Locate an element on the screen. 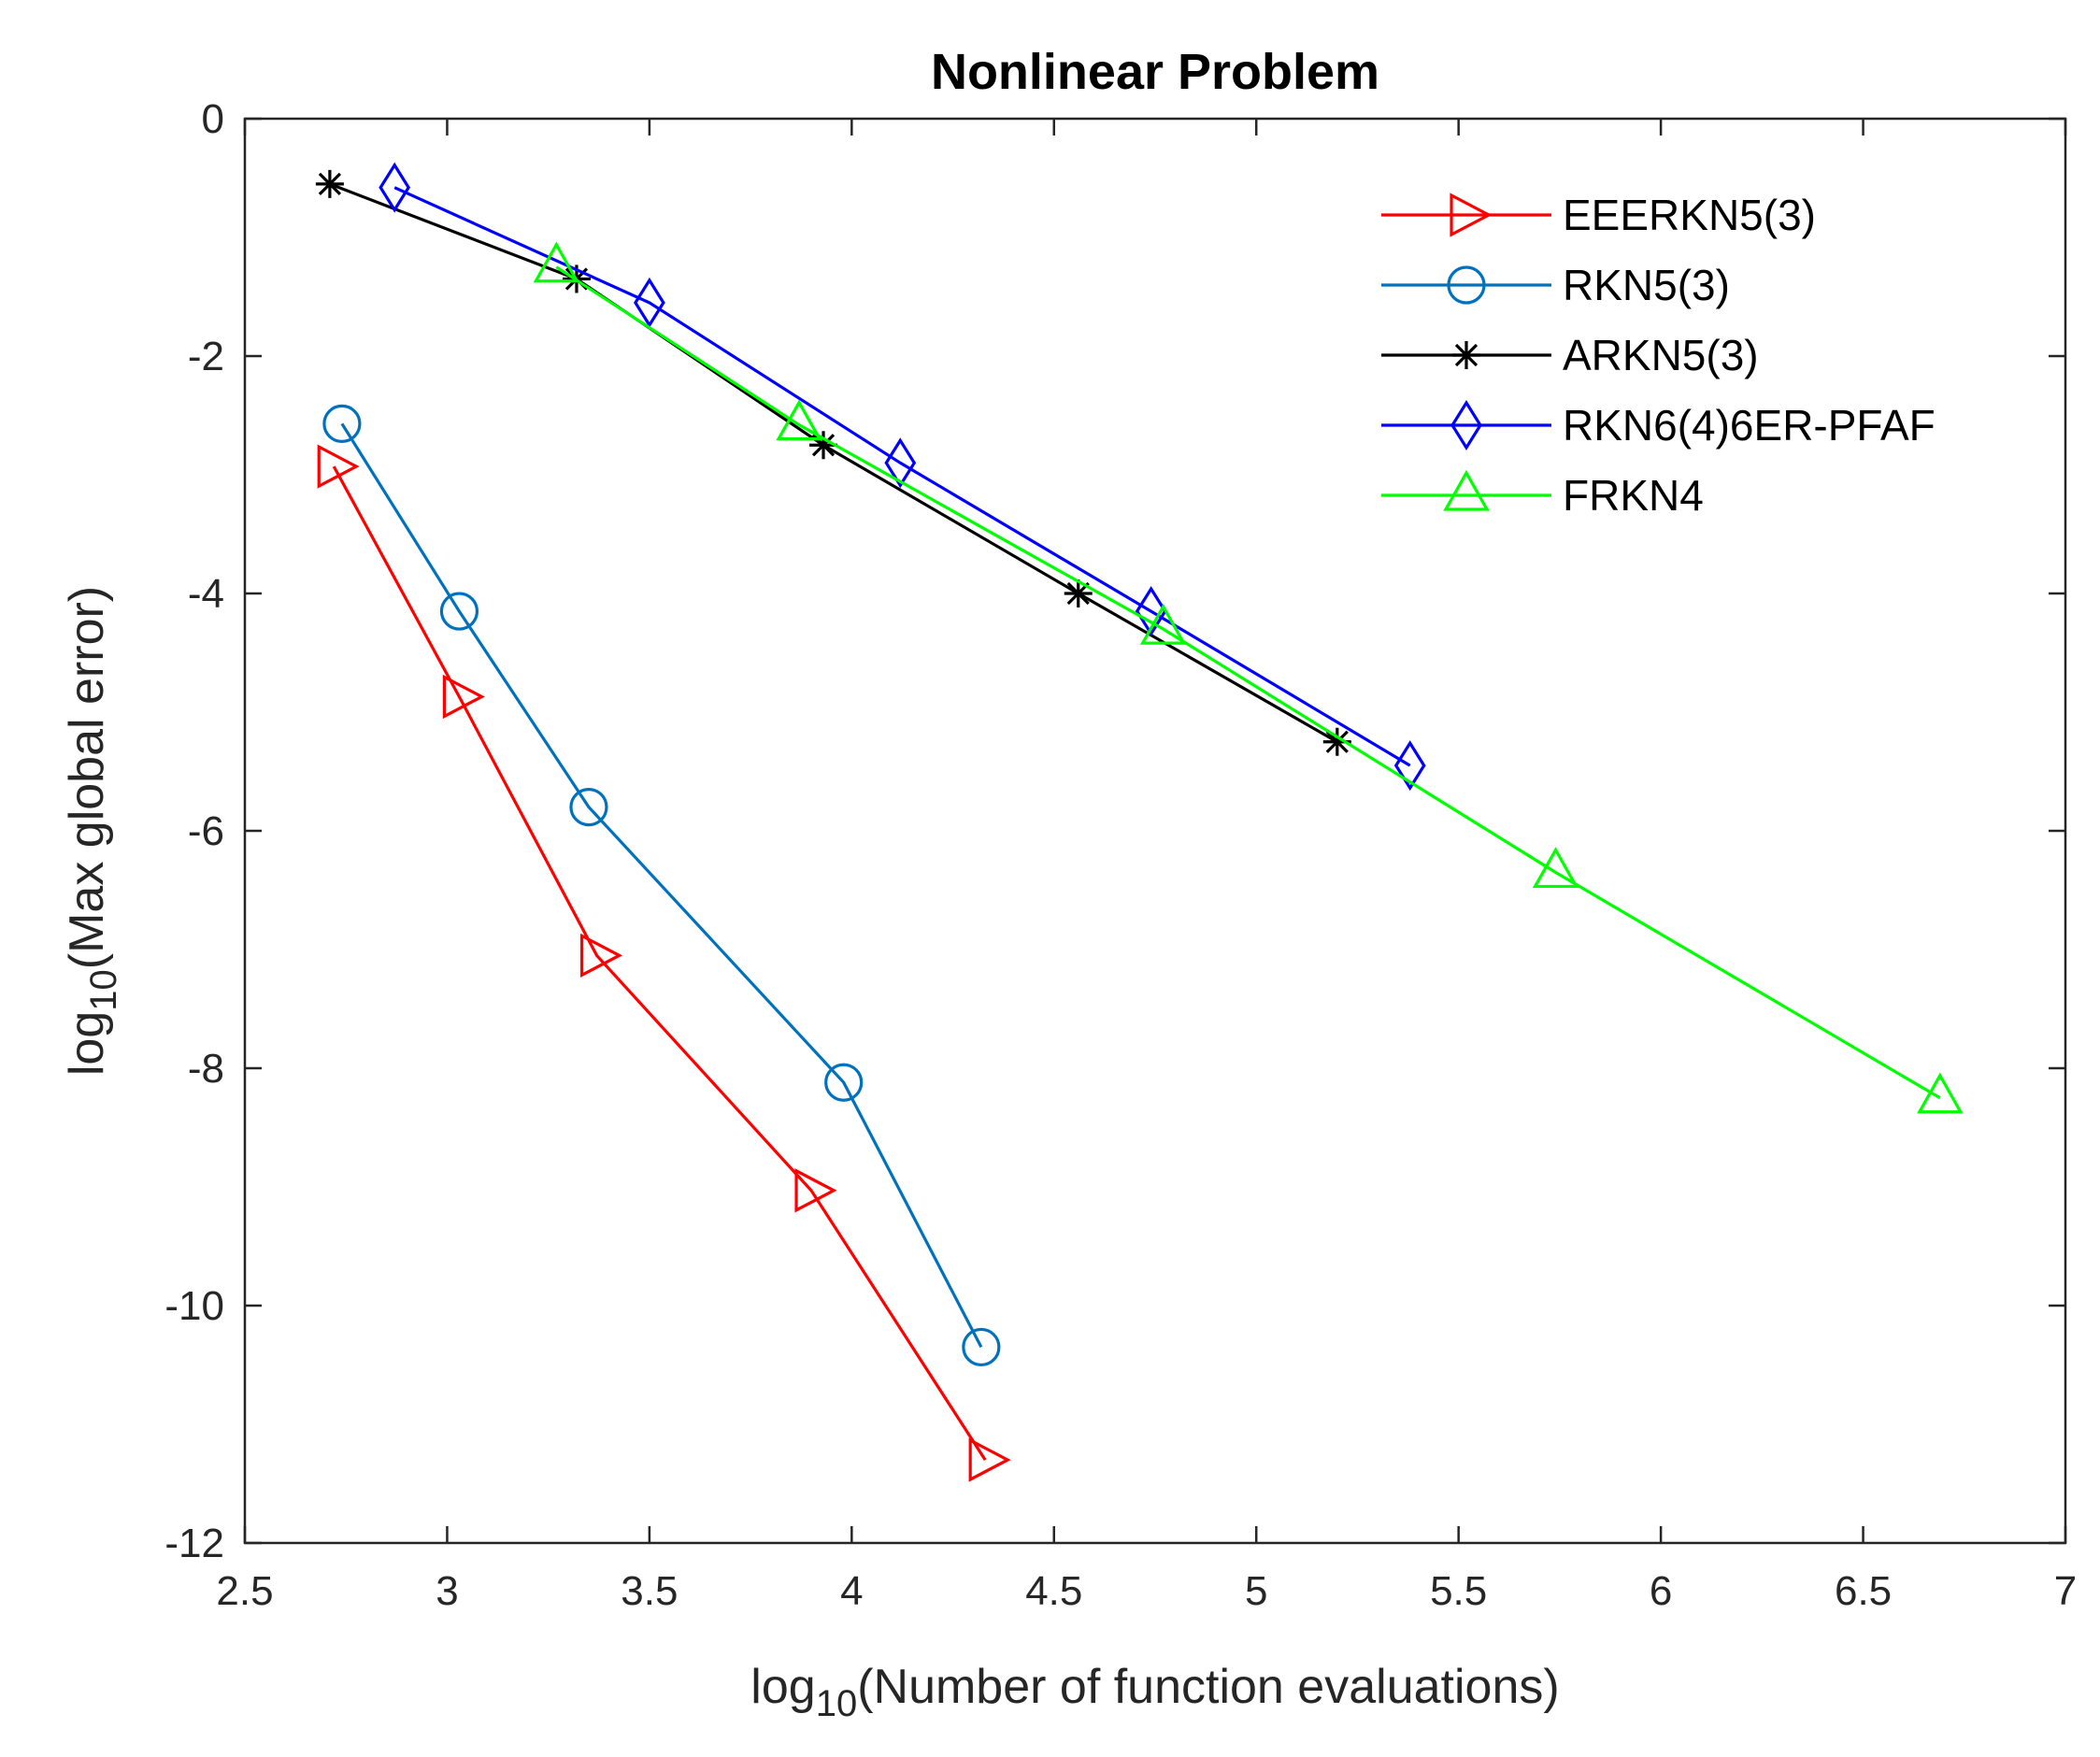 This screenshot has height=1757, width=2100. y-tick-label: -12 is located at coordinates (194, 1543).